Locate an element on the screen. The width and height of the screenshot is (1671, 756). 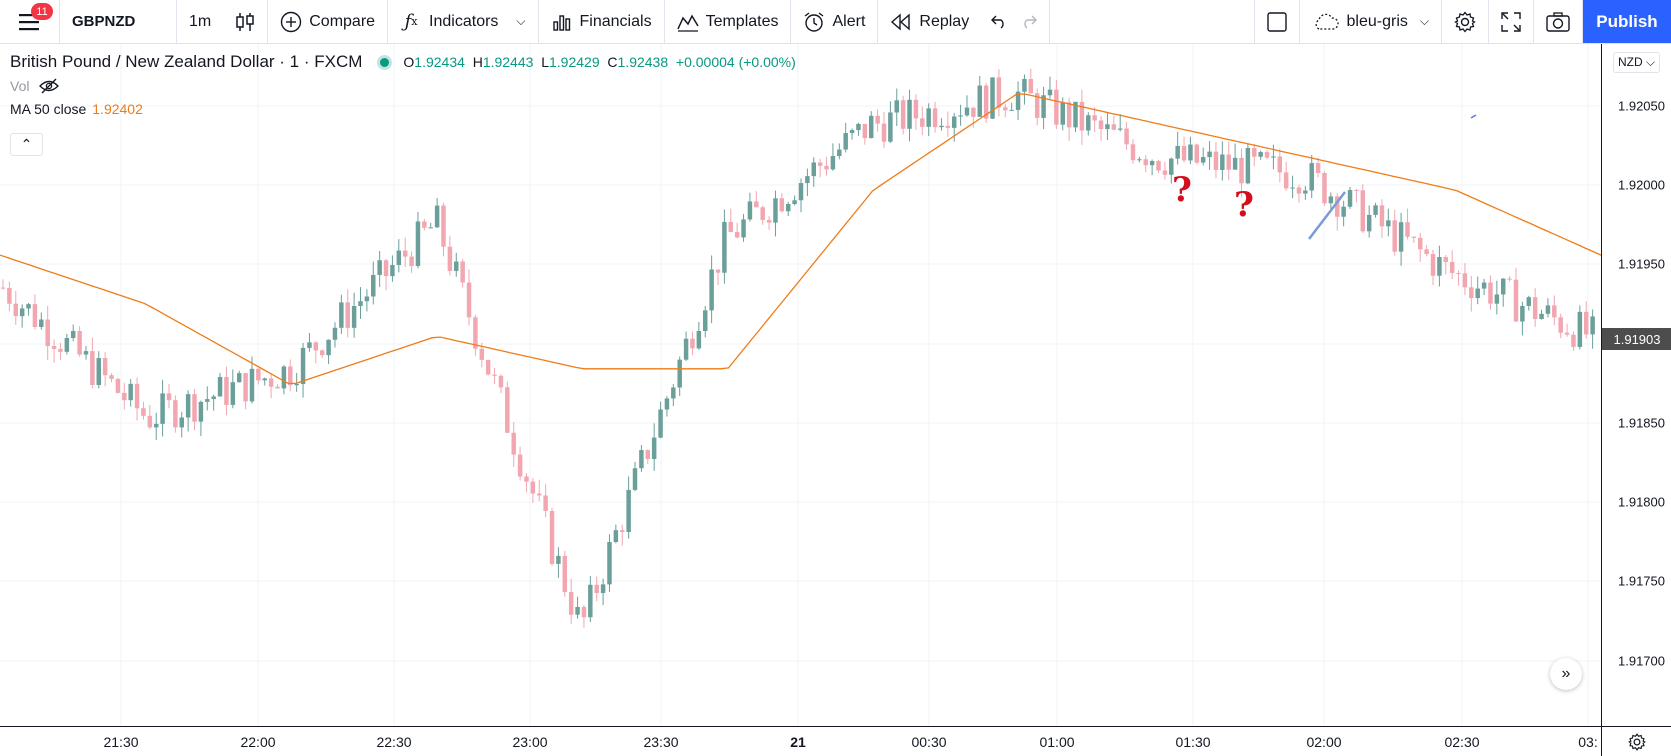
templates-icon is located at coordinates (687, 22).